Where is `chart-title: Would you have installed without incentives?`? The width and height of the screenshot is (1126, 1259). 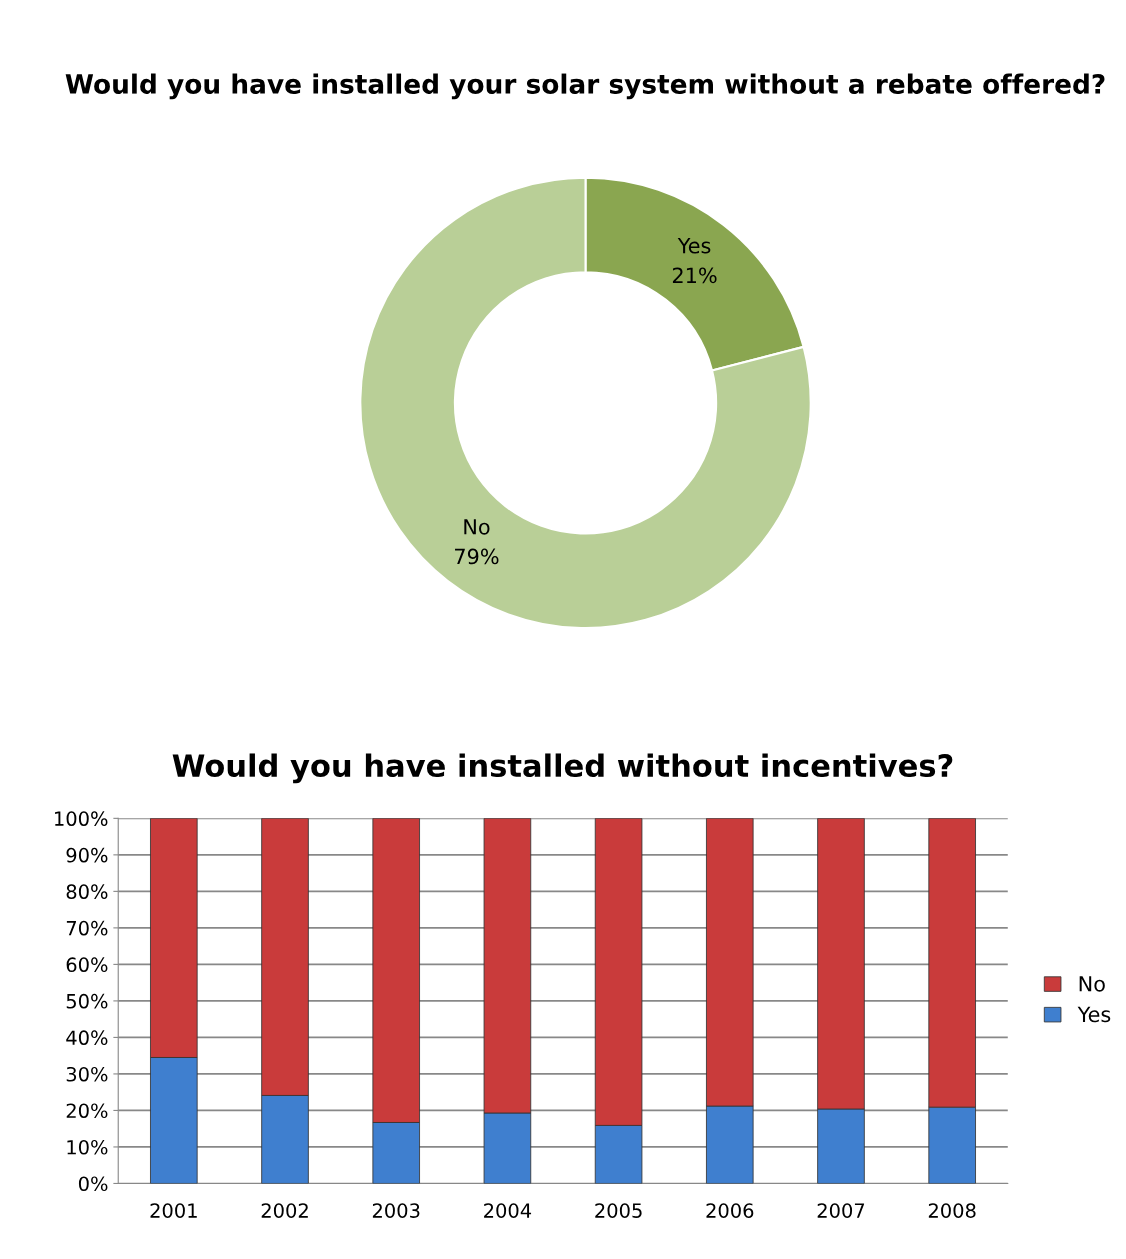 chart-title: Would you have installed without incentives? is located at coordinates (562, 768).